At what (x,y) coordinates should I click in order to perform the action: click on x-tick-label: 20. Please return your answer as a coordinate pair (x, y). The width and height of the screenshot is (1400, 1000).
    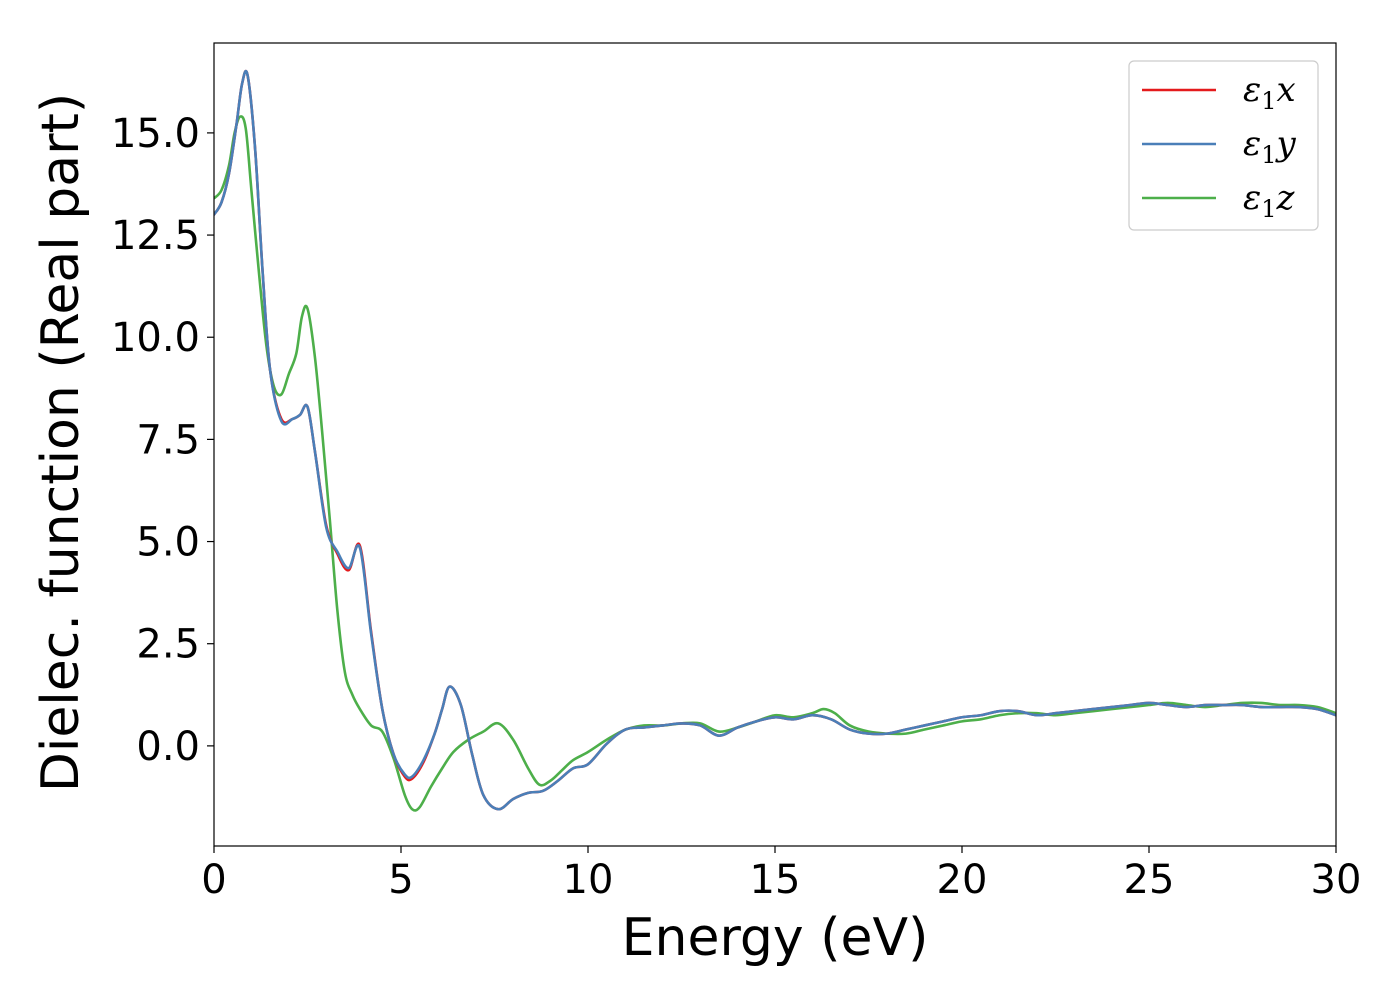
    Looking at the image, I should click on (962, 880).